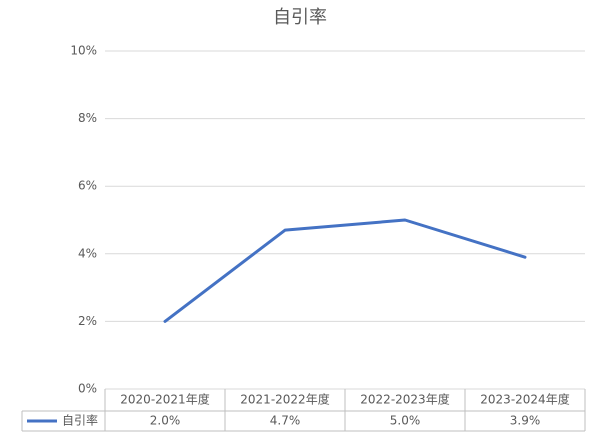 The width and height of the screenshot is (598, 447). I want to click on y-tick-label: 4%, so click(87, 253).